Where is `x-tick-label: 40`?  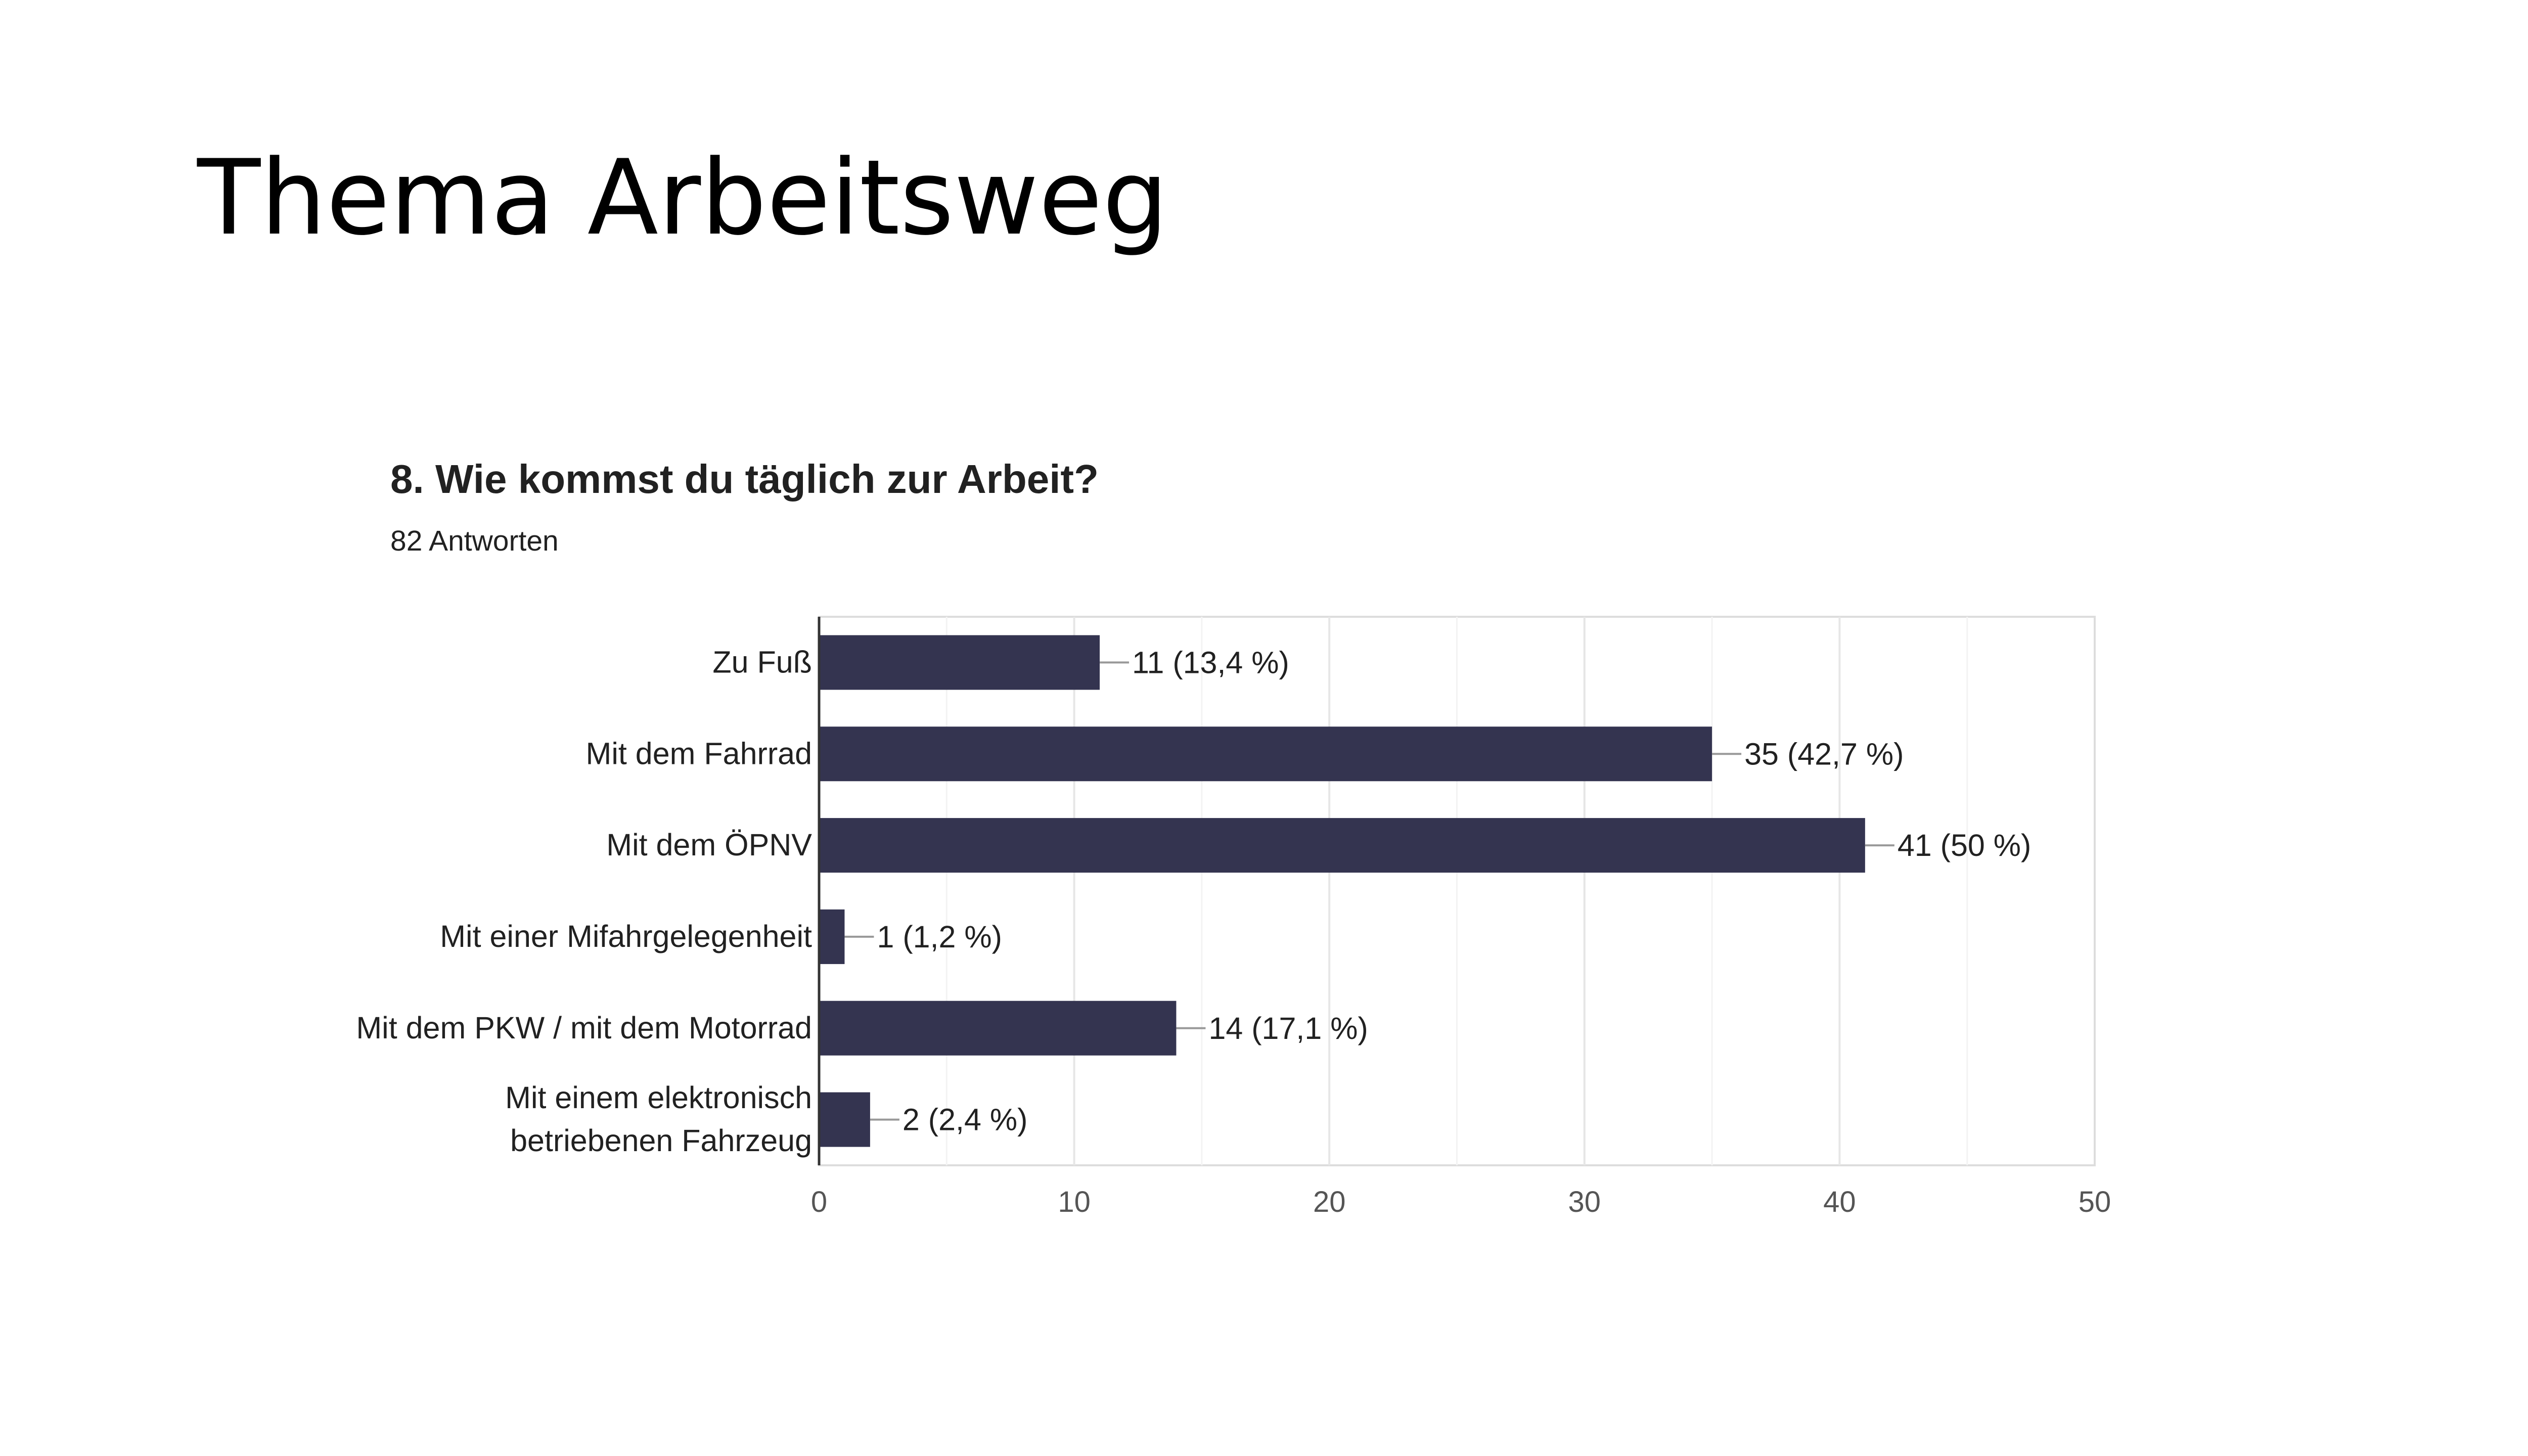 x-tick-label: 40 is located at coordinates (1840, 1202).